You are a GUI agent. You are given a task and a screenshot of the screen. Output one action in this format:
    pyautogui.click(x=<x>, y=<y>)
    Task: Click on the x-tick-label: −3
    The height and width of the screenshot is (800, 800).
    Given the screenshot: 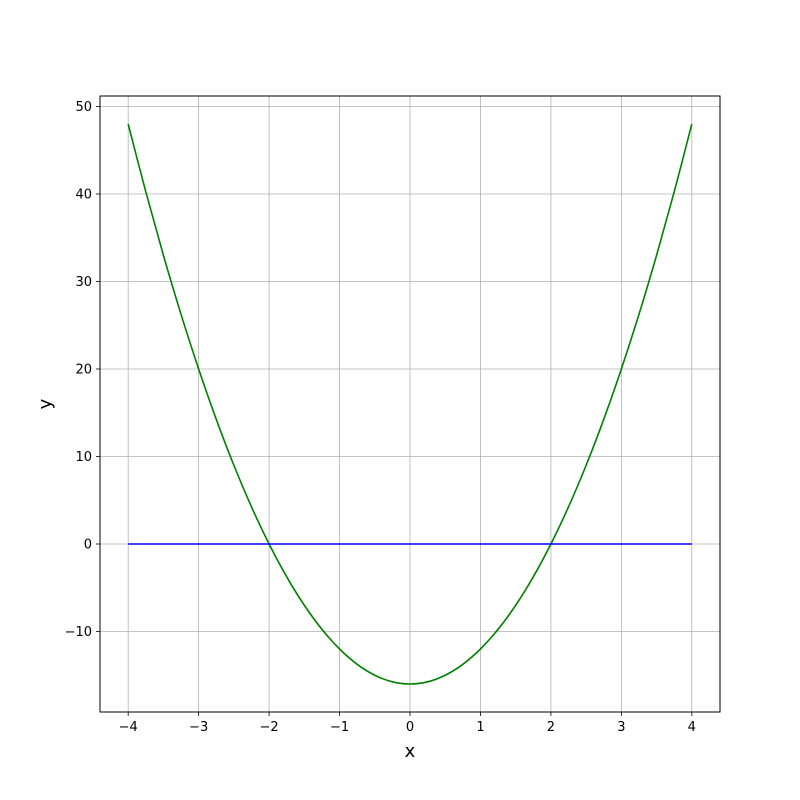 What is the action you would take?
    pyautogui.click(x=198, y=727)
    